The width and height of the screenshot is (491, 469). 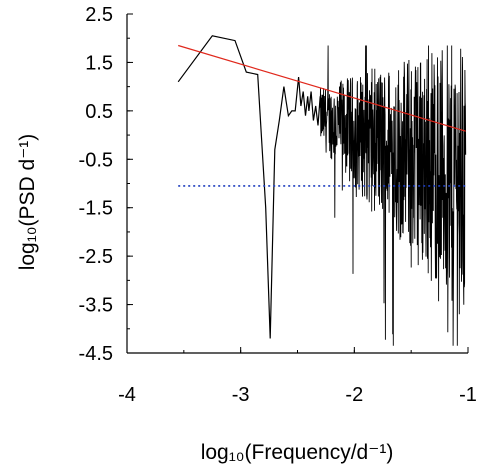 What do you see at coordinates (241, 395) in the screenshot?
I see `x-tick-label: -3` at bounding box center [241, 395].